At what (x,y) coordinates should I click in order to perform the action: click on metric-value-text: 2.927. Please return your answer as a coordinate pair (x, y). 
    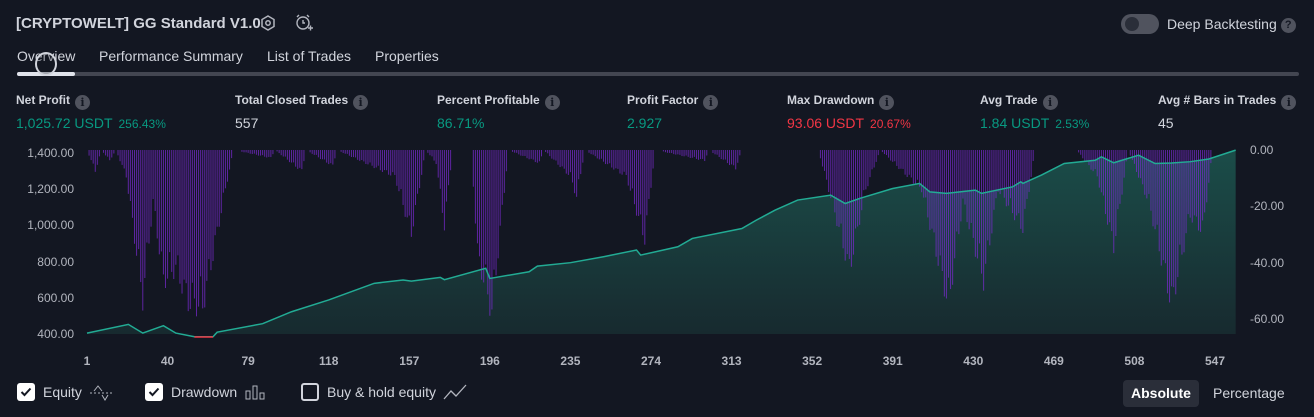
    Looking at the image, I should click on (645, 123).